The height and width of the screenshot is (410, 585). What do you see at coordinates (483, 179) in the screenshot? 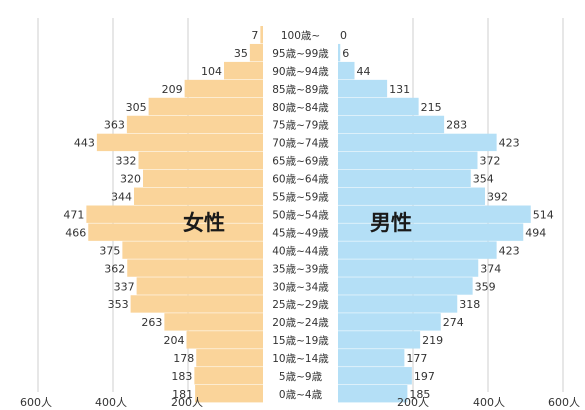
I see `value-label-male-8: 354` at bounding box center [483, 179].